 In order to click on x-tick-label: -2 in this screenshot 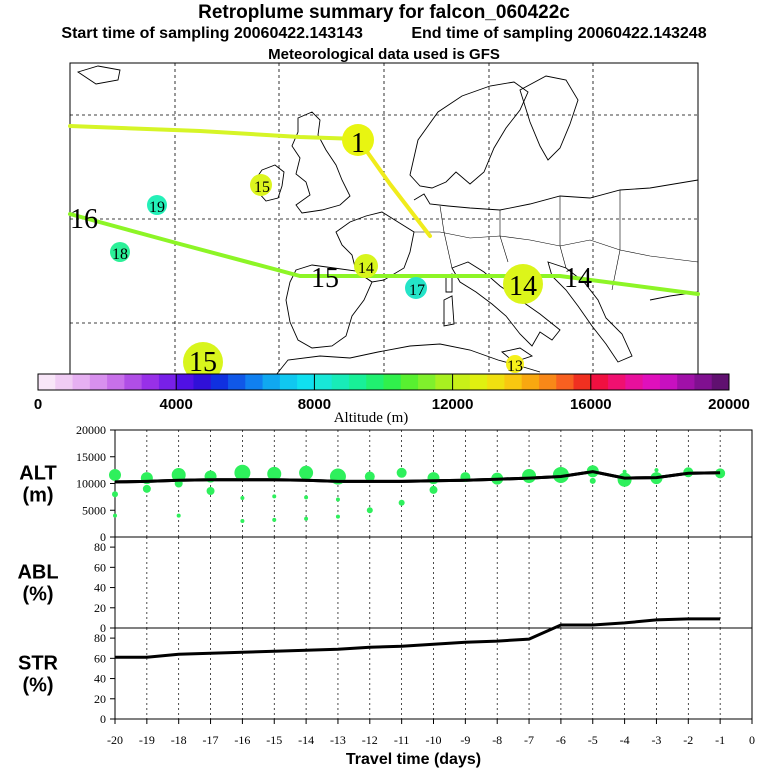, I will do `click(688, 740)`.